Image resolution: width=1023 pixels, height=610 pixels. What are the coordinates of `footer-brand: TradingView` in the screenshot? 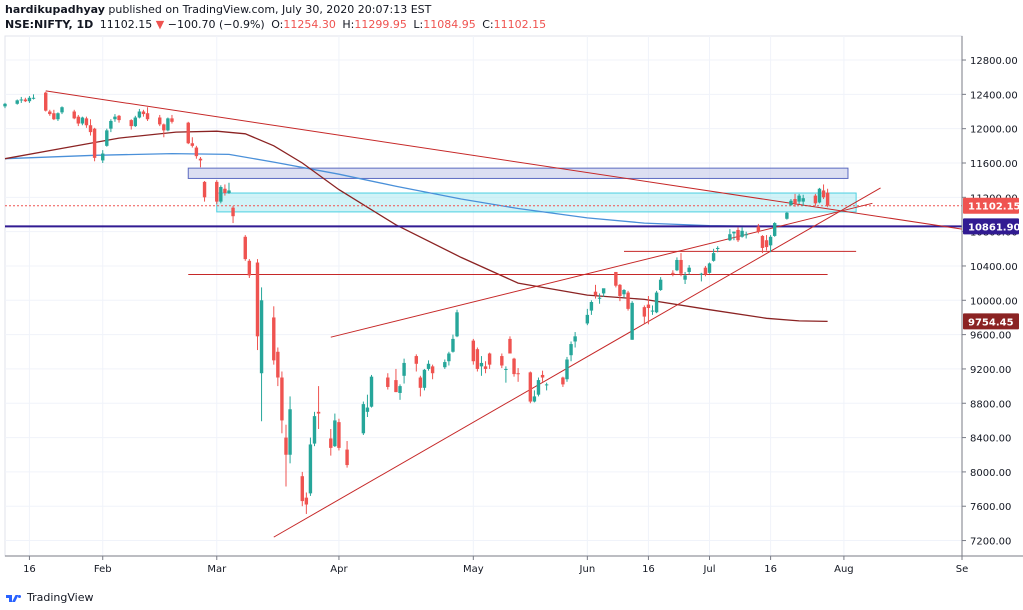 It's located at (49, 597).